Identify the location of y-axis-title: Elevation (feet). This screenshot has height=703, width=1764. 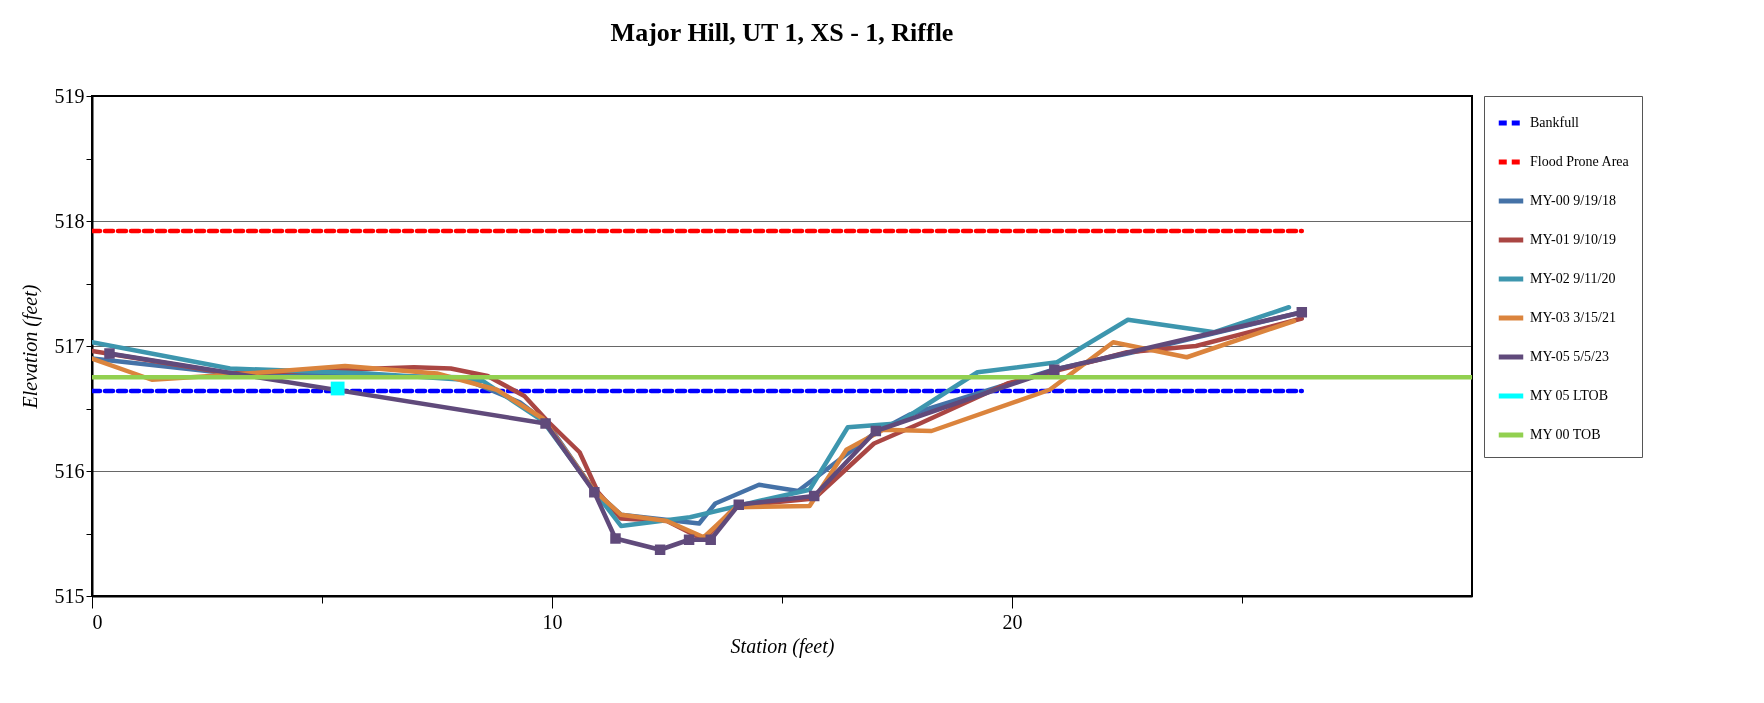
(30, 347).